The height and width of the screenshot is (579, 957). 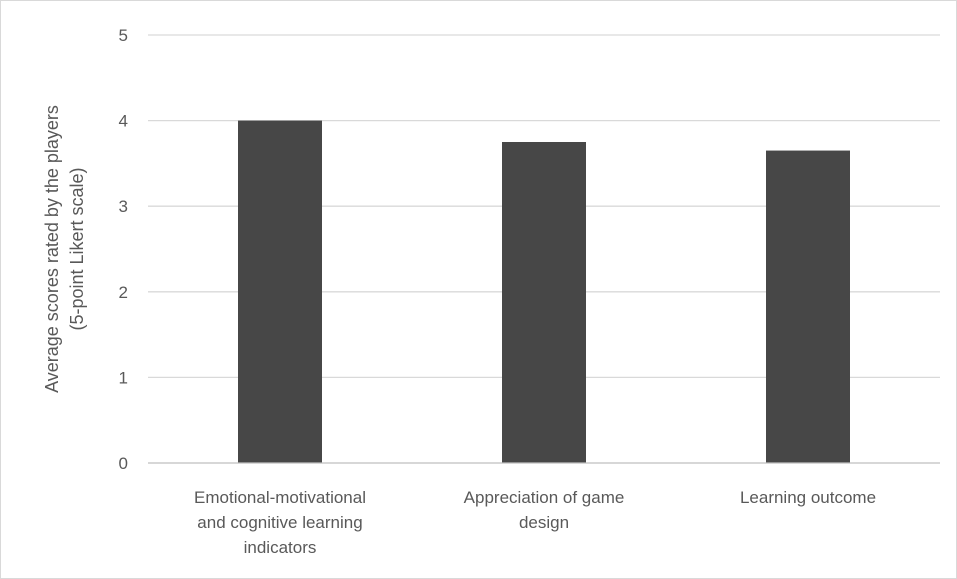 I want to click on y-tick-label: 0, so click(x=123, y=463).